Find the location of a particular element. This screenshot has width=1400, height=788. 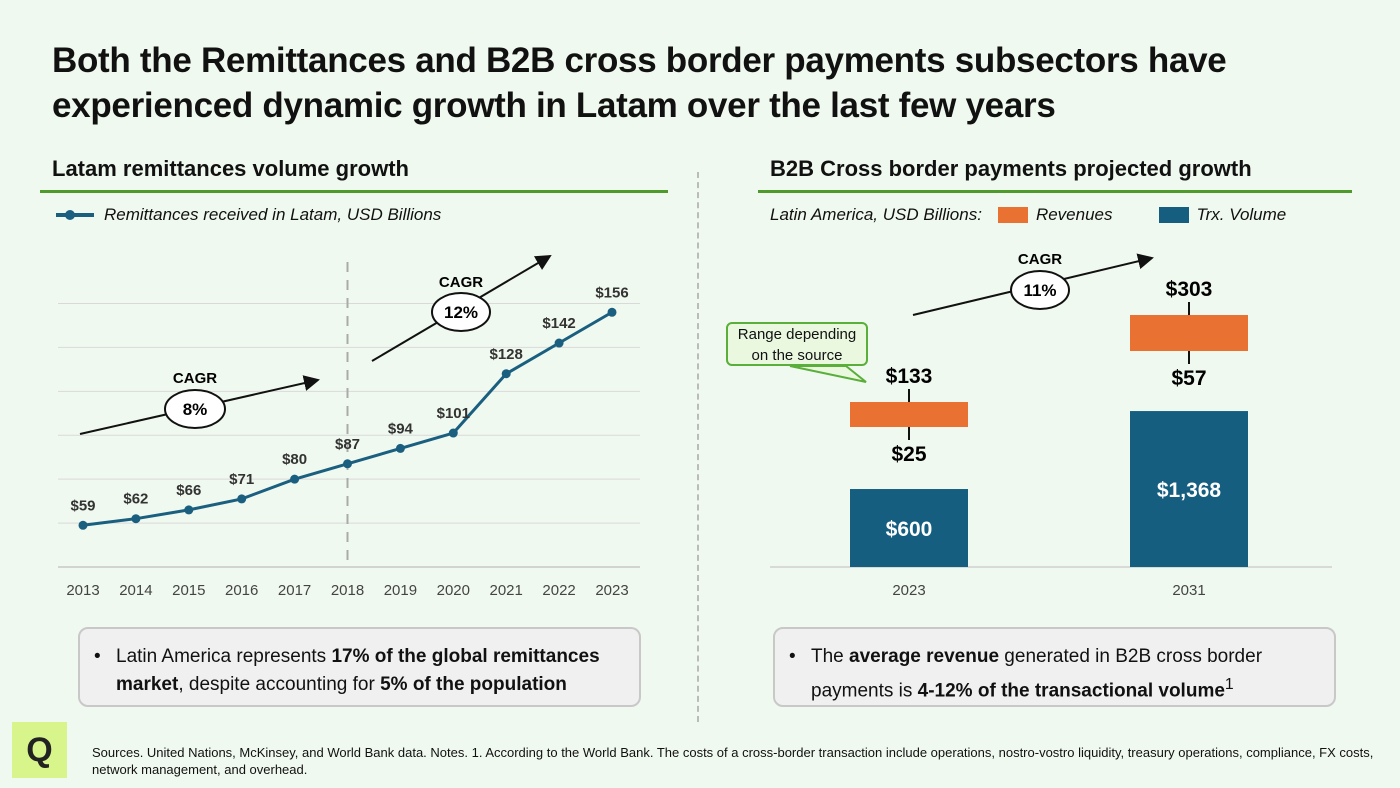

section-divider is located at coordinates (698, 447).